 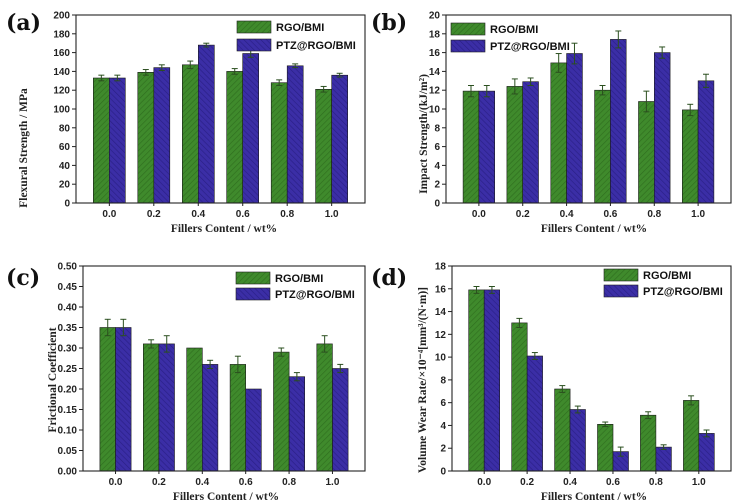 What do you see at coordinates (24, 148) in the screenshot?
I see `y-axis-label: Flexural Strength / MPa` at bounding box center [24, 148].